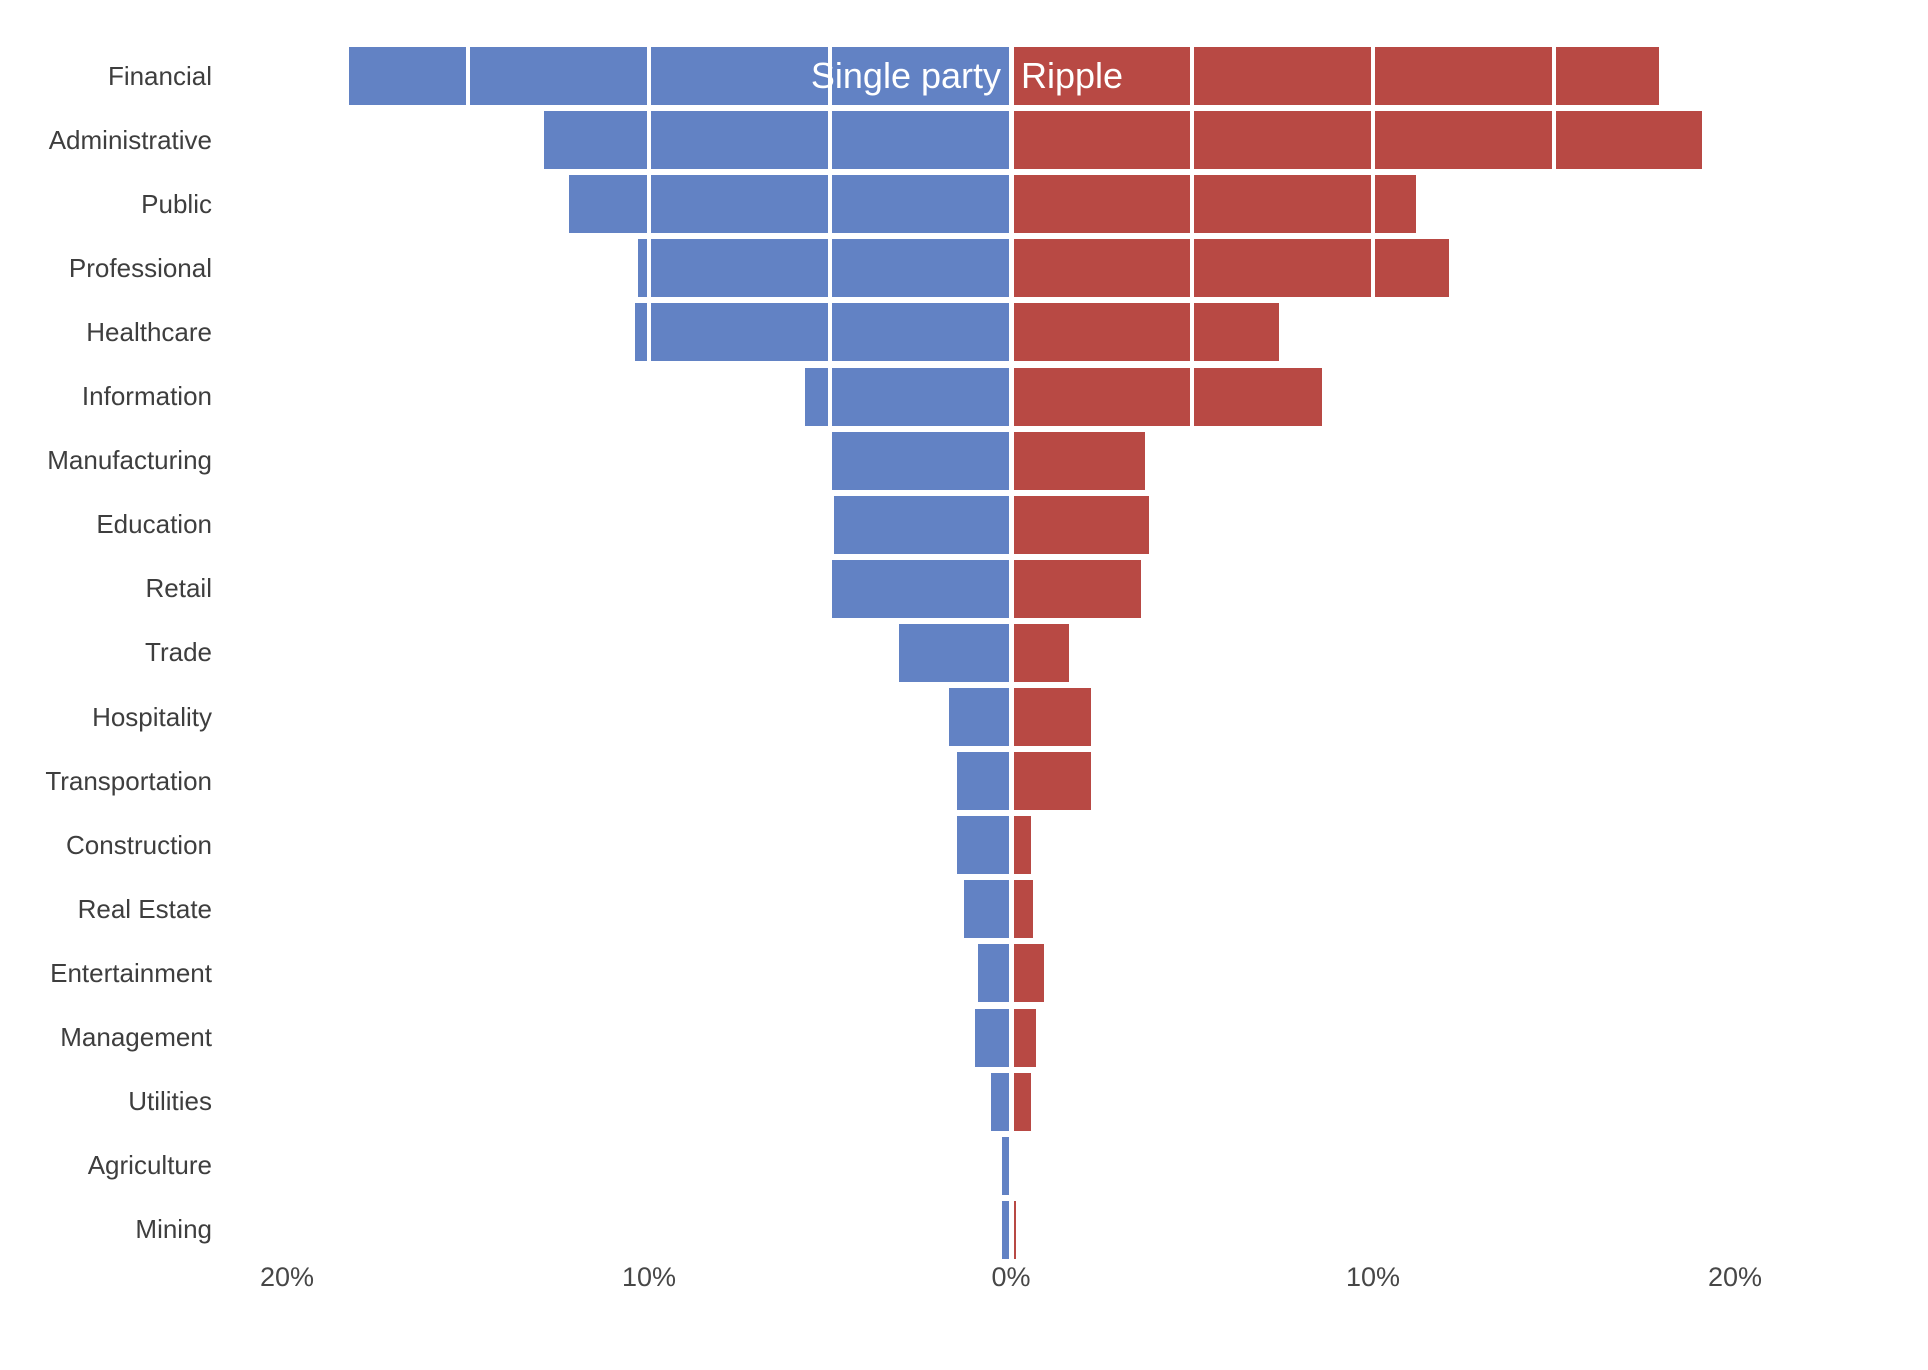 The width and height of the screenshot is (1928, 1370). Describe the element at coordinates (144, 908) in the screenshot. I see `category-label: Real Estate` at that location.